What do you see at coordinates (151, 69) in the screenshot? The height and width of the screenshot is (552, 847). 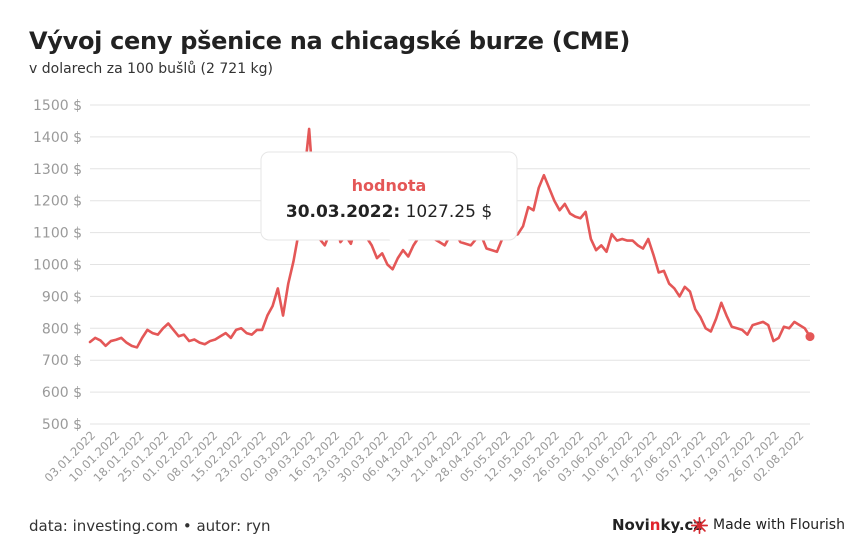 I see `chart-subtitle: v dolarech za 100 bušlů (2 721 kg)` at bounding box center [151, 69].